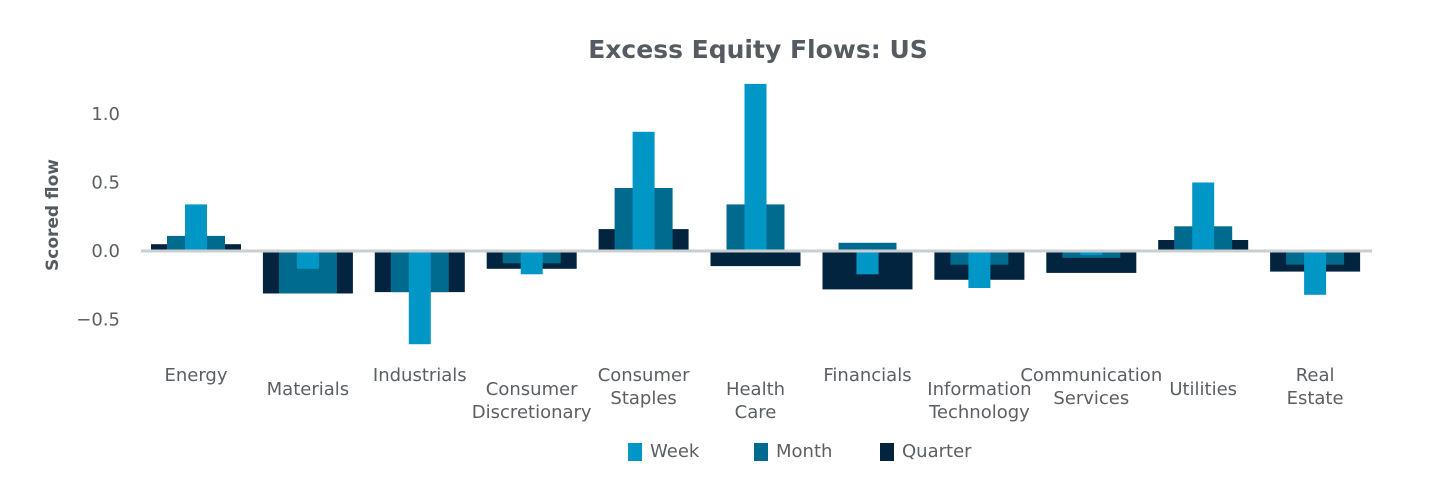  Describe the element at coordinates (98, 320) in the screenshot. I see `y-tick-label: −0.5` at that location.